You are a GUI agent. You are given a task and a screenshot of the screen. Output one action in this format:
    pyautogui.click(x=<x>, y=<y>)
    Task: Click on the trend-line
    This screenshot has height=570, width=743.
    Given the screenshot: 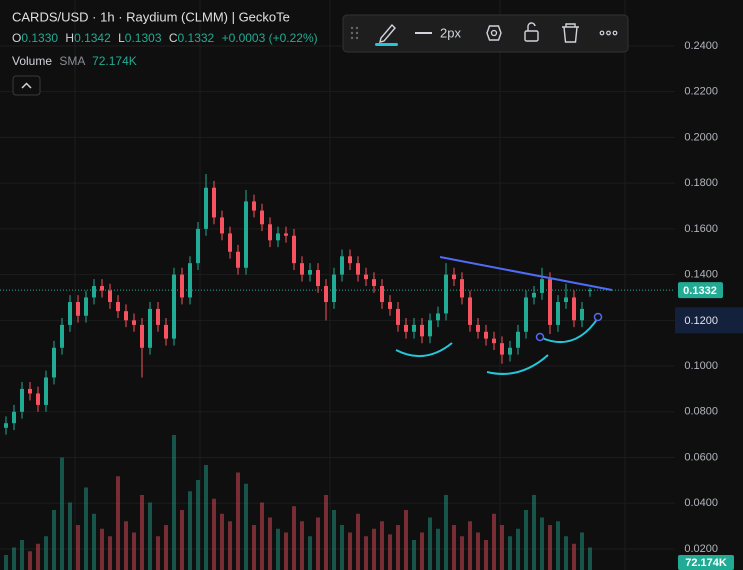 What is the action you would take?
    pyautogui.click(x=526, y=273)
    